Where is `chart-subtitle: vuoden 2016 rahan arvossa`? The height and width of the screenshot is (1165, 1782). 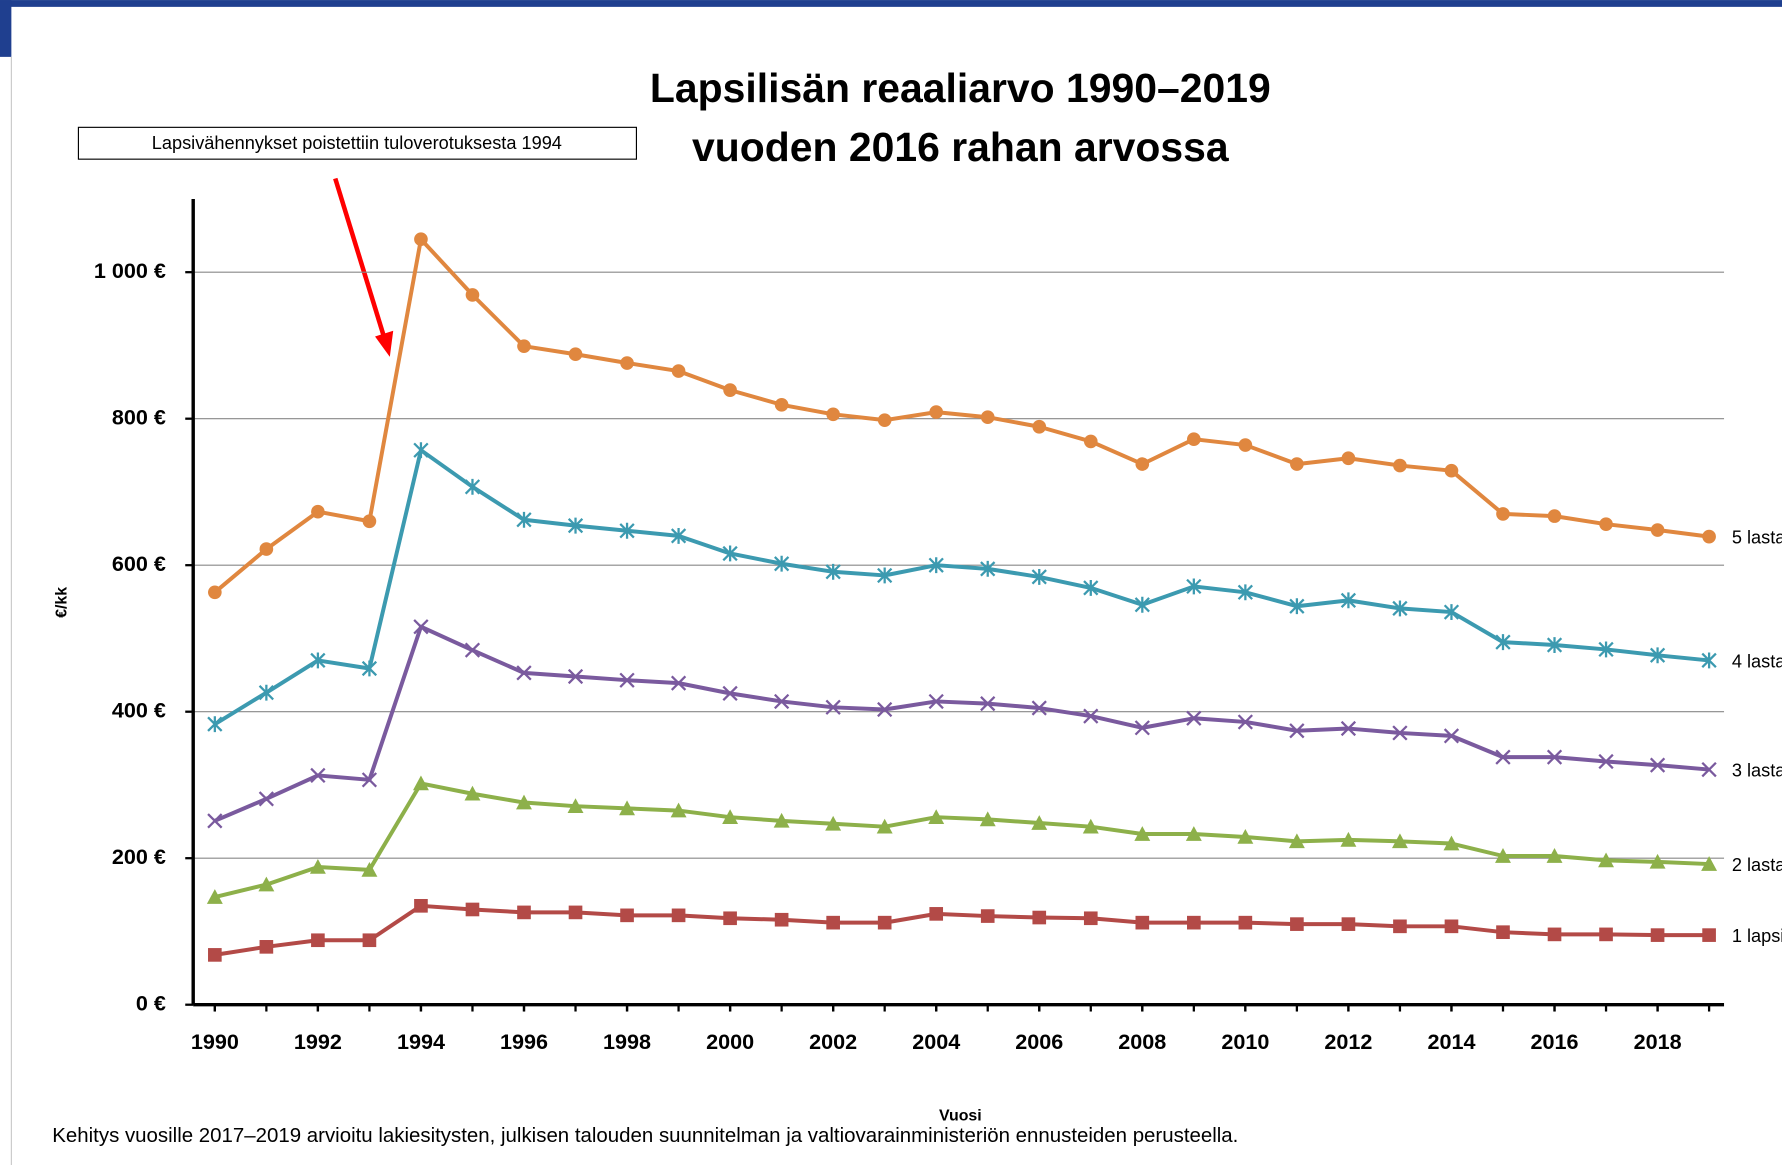 chart-subtitle: vuoden 2016 rahan arvossa is located at coordinates (961, 147).